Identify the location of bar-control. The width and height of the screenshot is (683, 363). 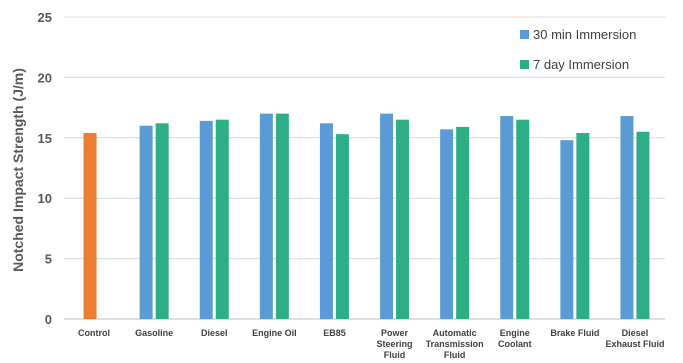
(90, 225).